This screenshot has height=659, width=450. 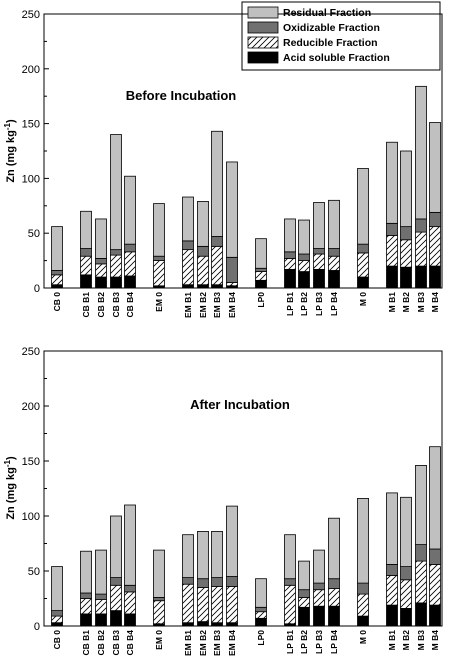 I want to click on category-label: M B1, so click(x=392, y=640).